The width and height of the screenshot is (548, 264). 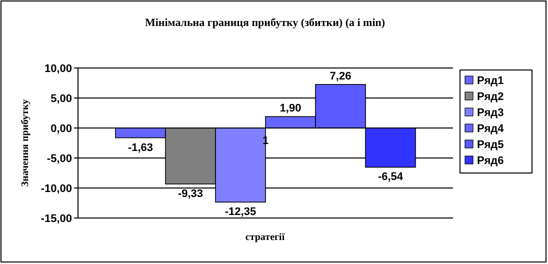 What do you see at coordinates (58, 69) in the screenshot?
I see `y-tick-label: 10,00` at bounding box center [58, 69].